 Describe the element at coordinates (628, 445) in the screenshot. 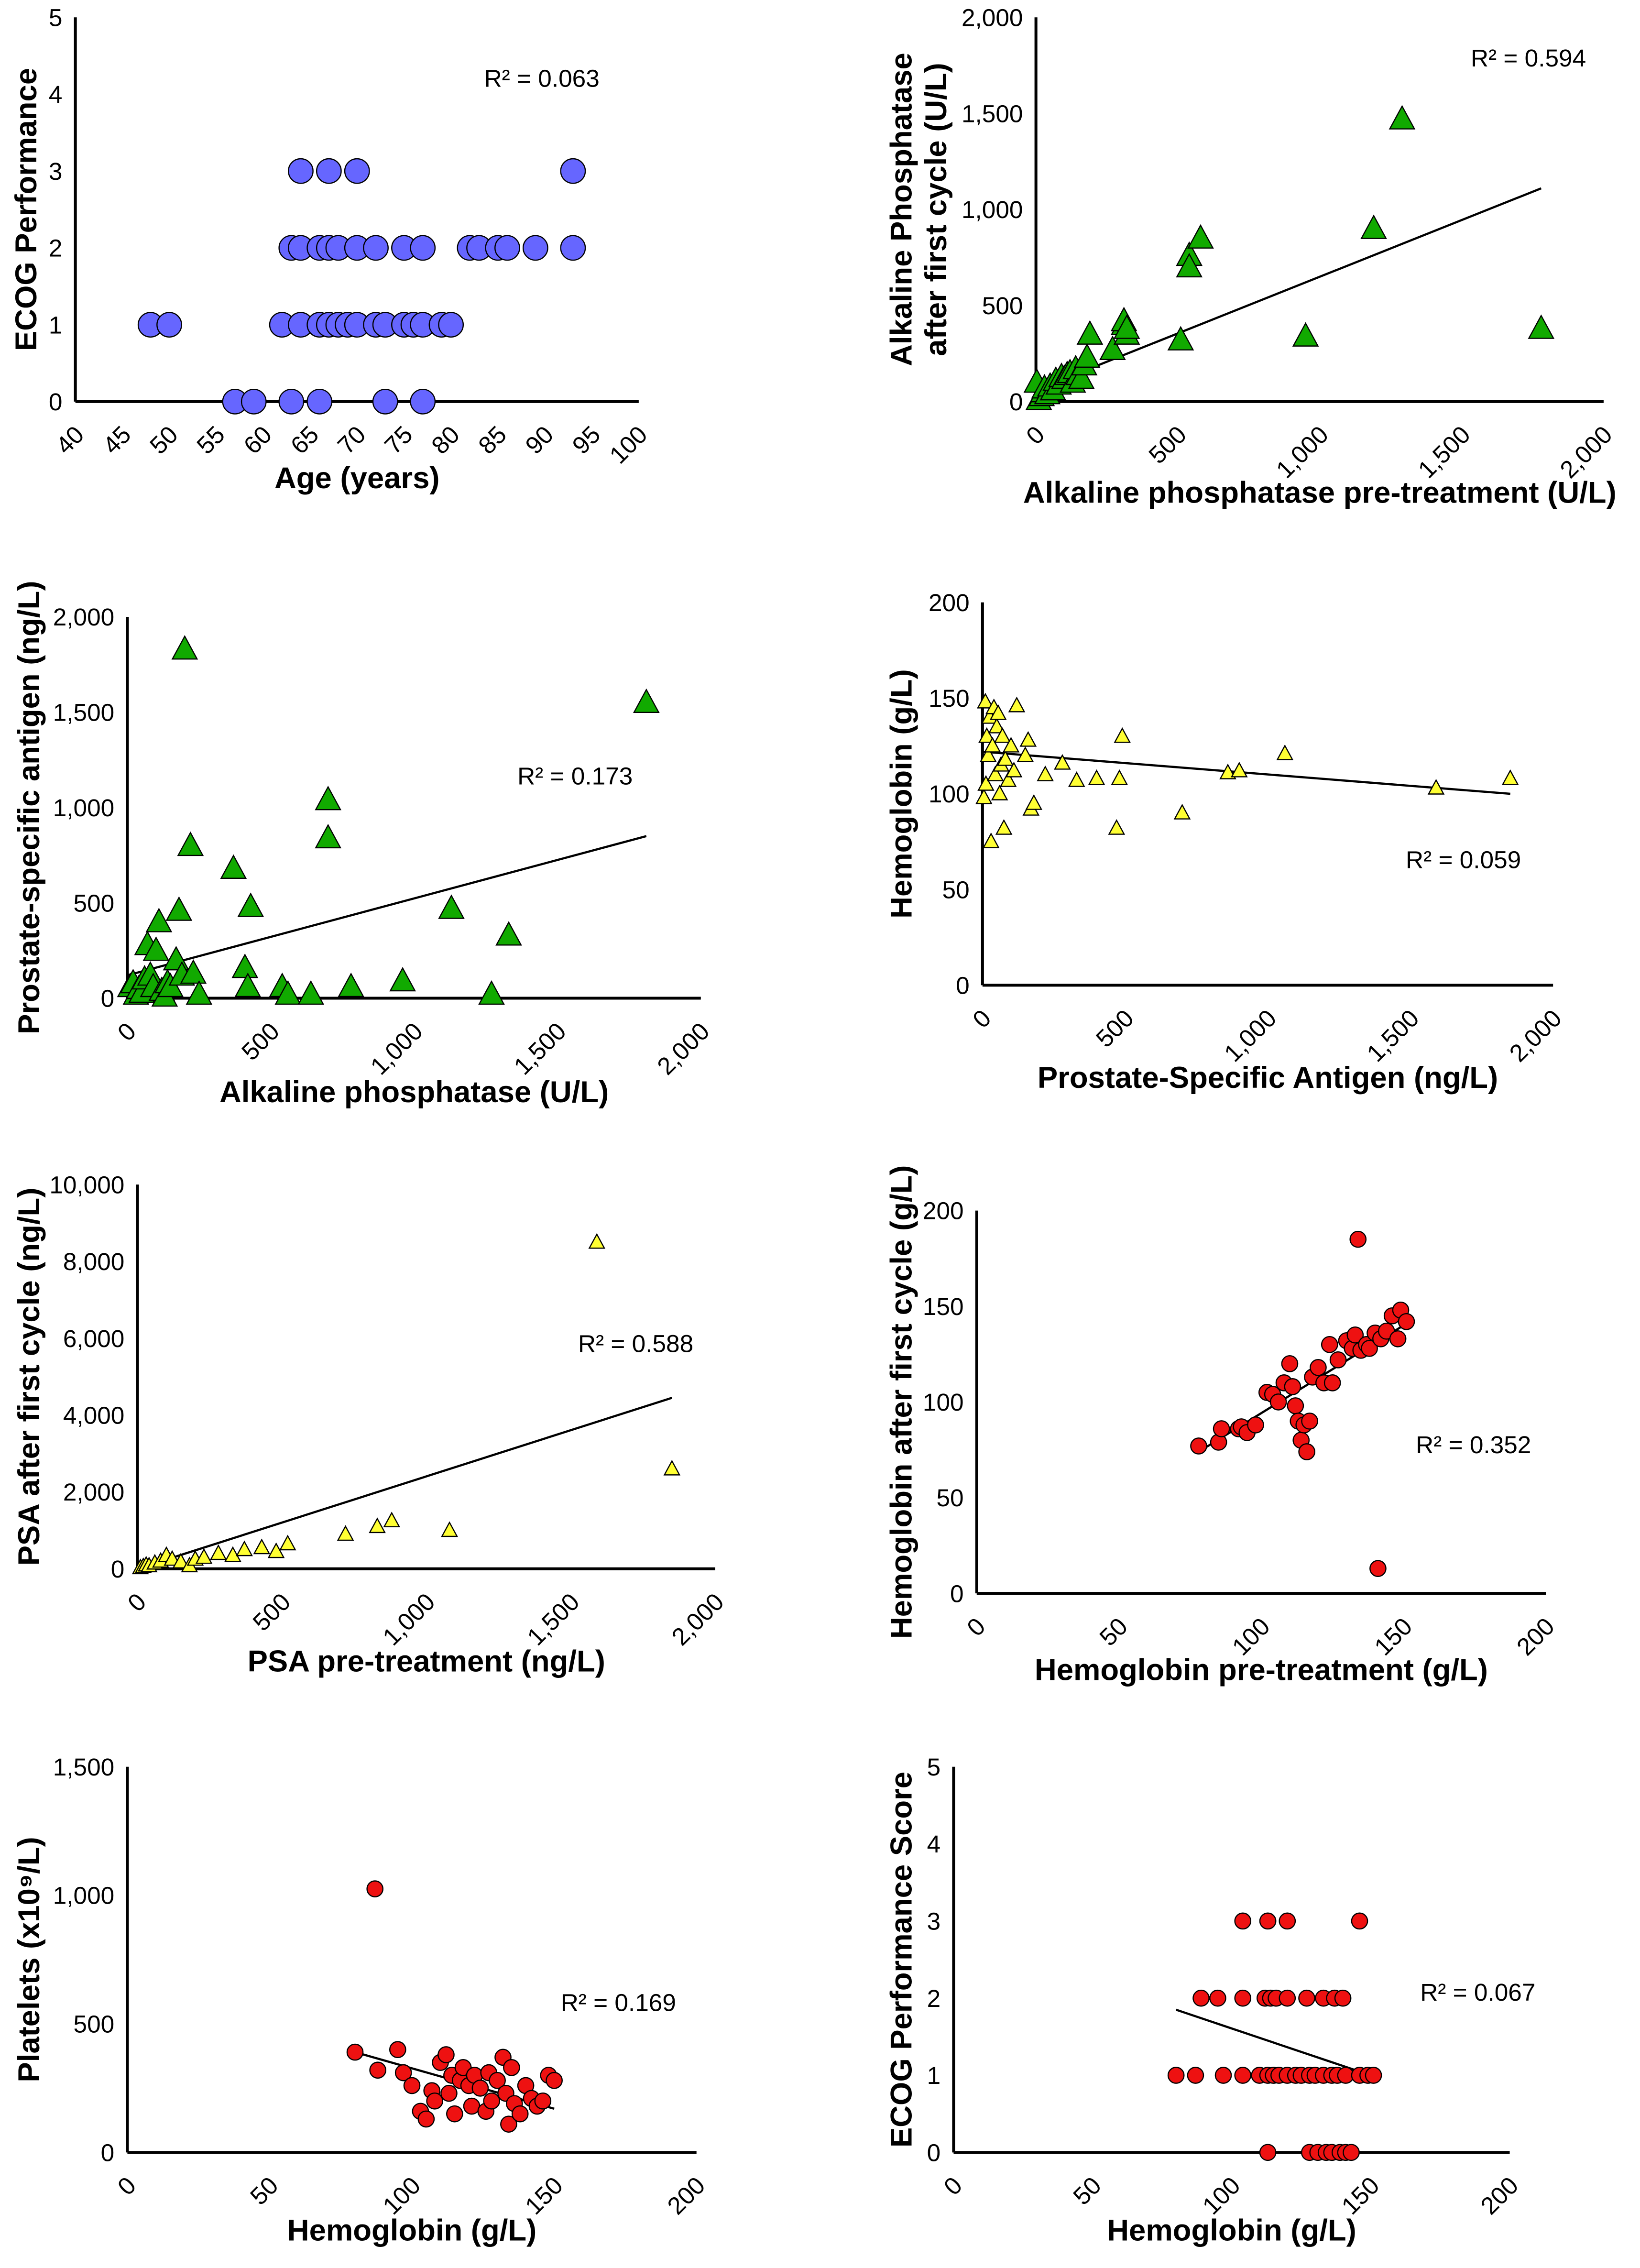

I see `x-tick-label: 100` at that location.